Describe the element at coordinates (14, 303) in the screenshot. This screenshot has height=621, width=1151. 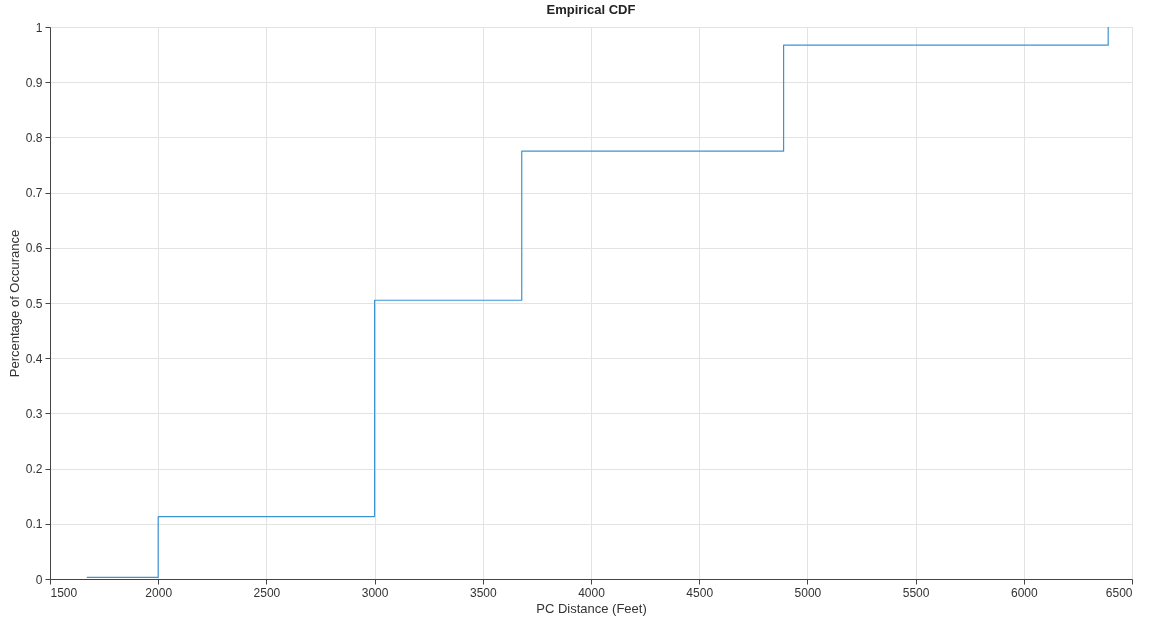
I see `y-axis-title: Percentage of Occurance` at that location.